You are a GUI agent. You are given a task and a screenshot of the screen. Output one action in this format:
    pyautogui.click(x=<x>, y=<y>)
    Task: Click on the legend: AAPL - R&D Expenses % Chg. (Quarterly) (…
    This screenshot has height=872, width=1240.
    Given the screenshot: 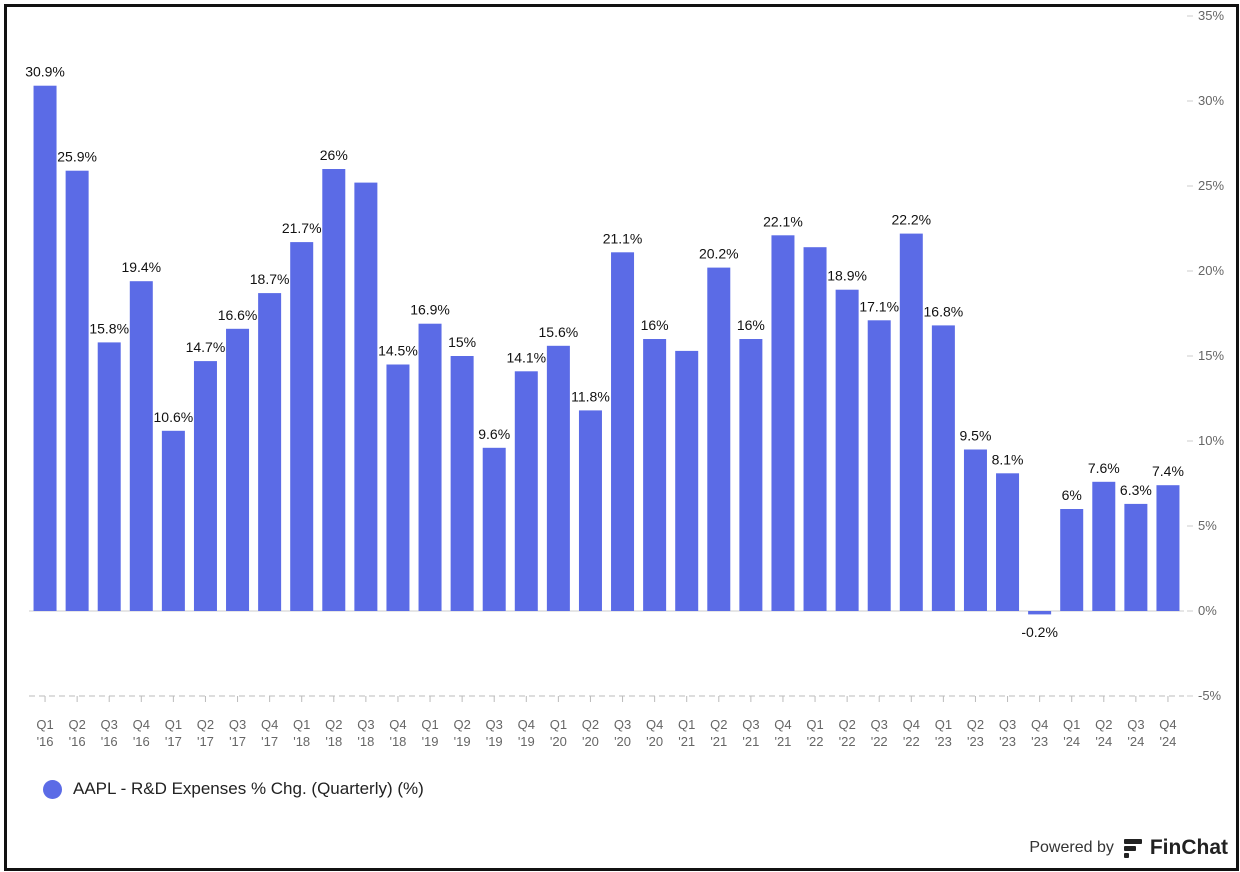 What is the action you would take?
    pyautogui.click(x=233, y=789)
    